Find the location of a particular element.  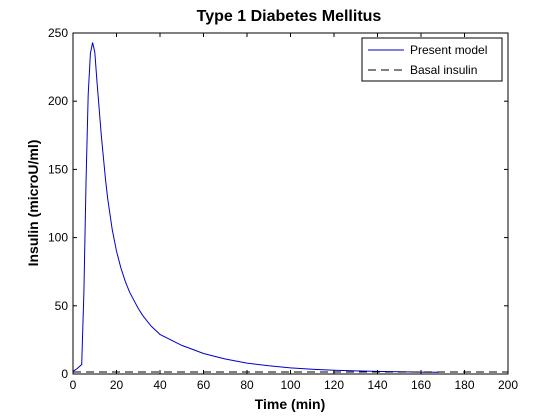

x-tick-label: 140 is located at coordinates (377, 385).